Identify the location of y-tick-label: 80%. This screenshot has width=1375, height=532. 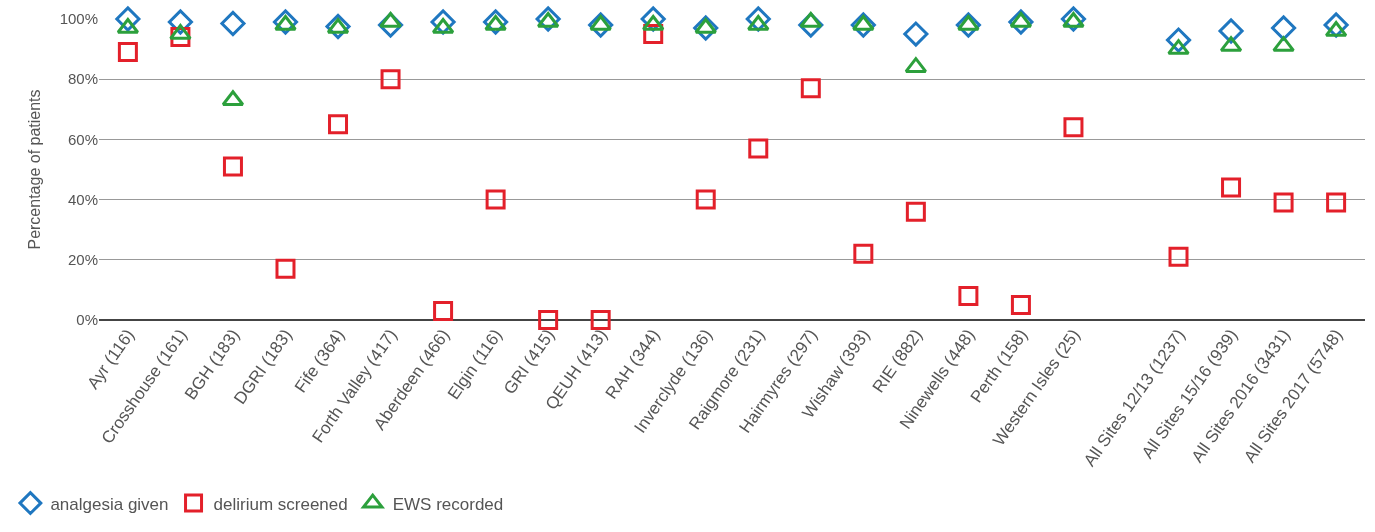
(82, 79).